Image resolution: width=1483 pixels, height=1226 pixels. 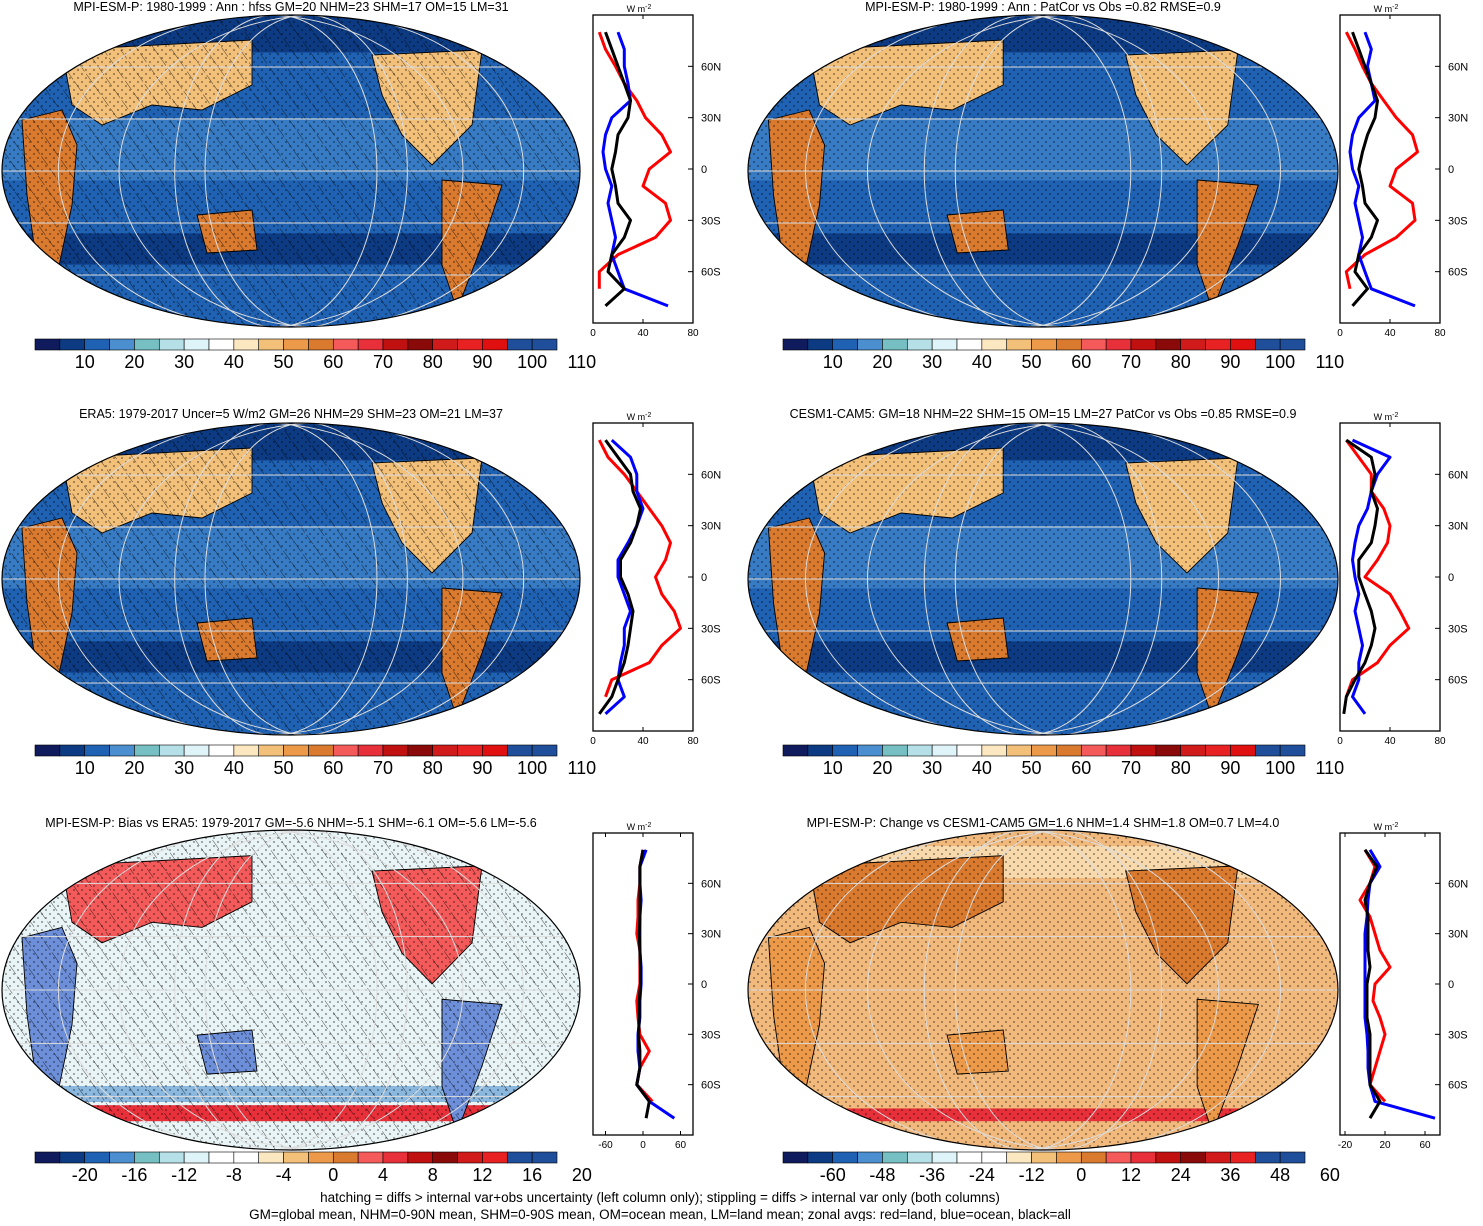 I want to click on colorbar-label: -12, so click(x=1032, y=1175).